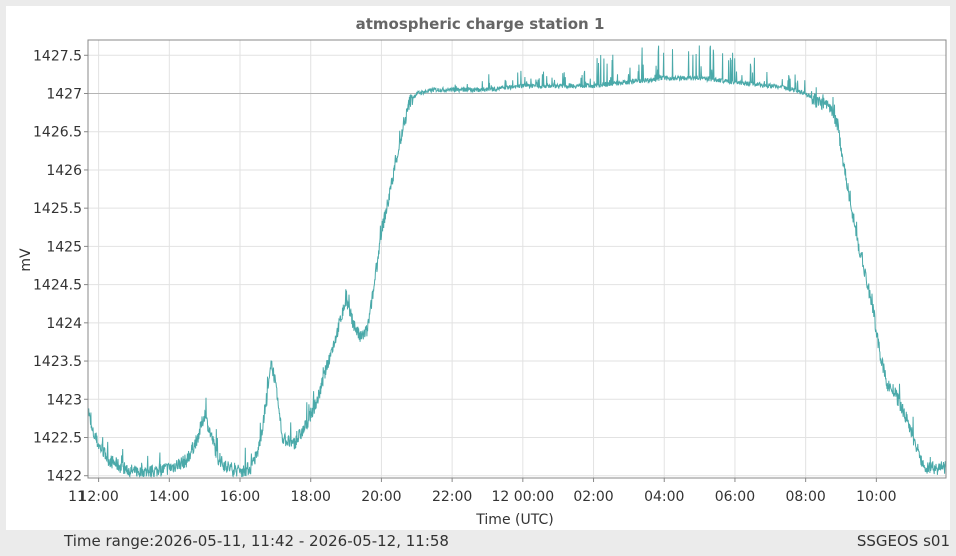  I want to click on x-tick-label: 08:00, so click(805, 497).